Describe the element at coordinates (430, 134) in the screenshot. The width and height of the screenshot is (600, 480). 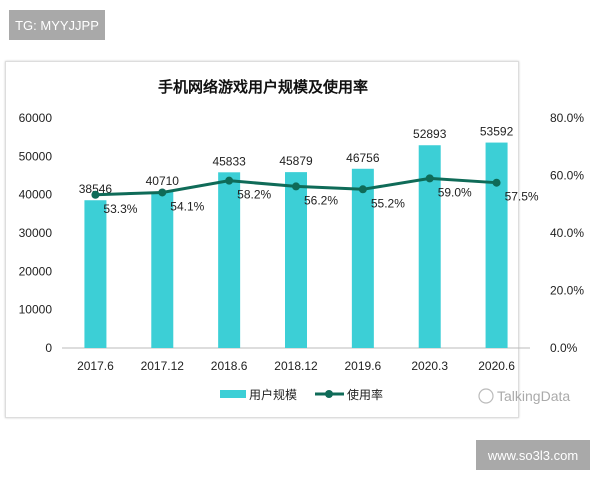
I see `bar-data-label: 52893` at that location.